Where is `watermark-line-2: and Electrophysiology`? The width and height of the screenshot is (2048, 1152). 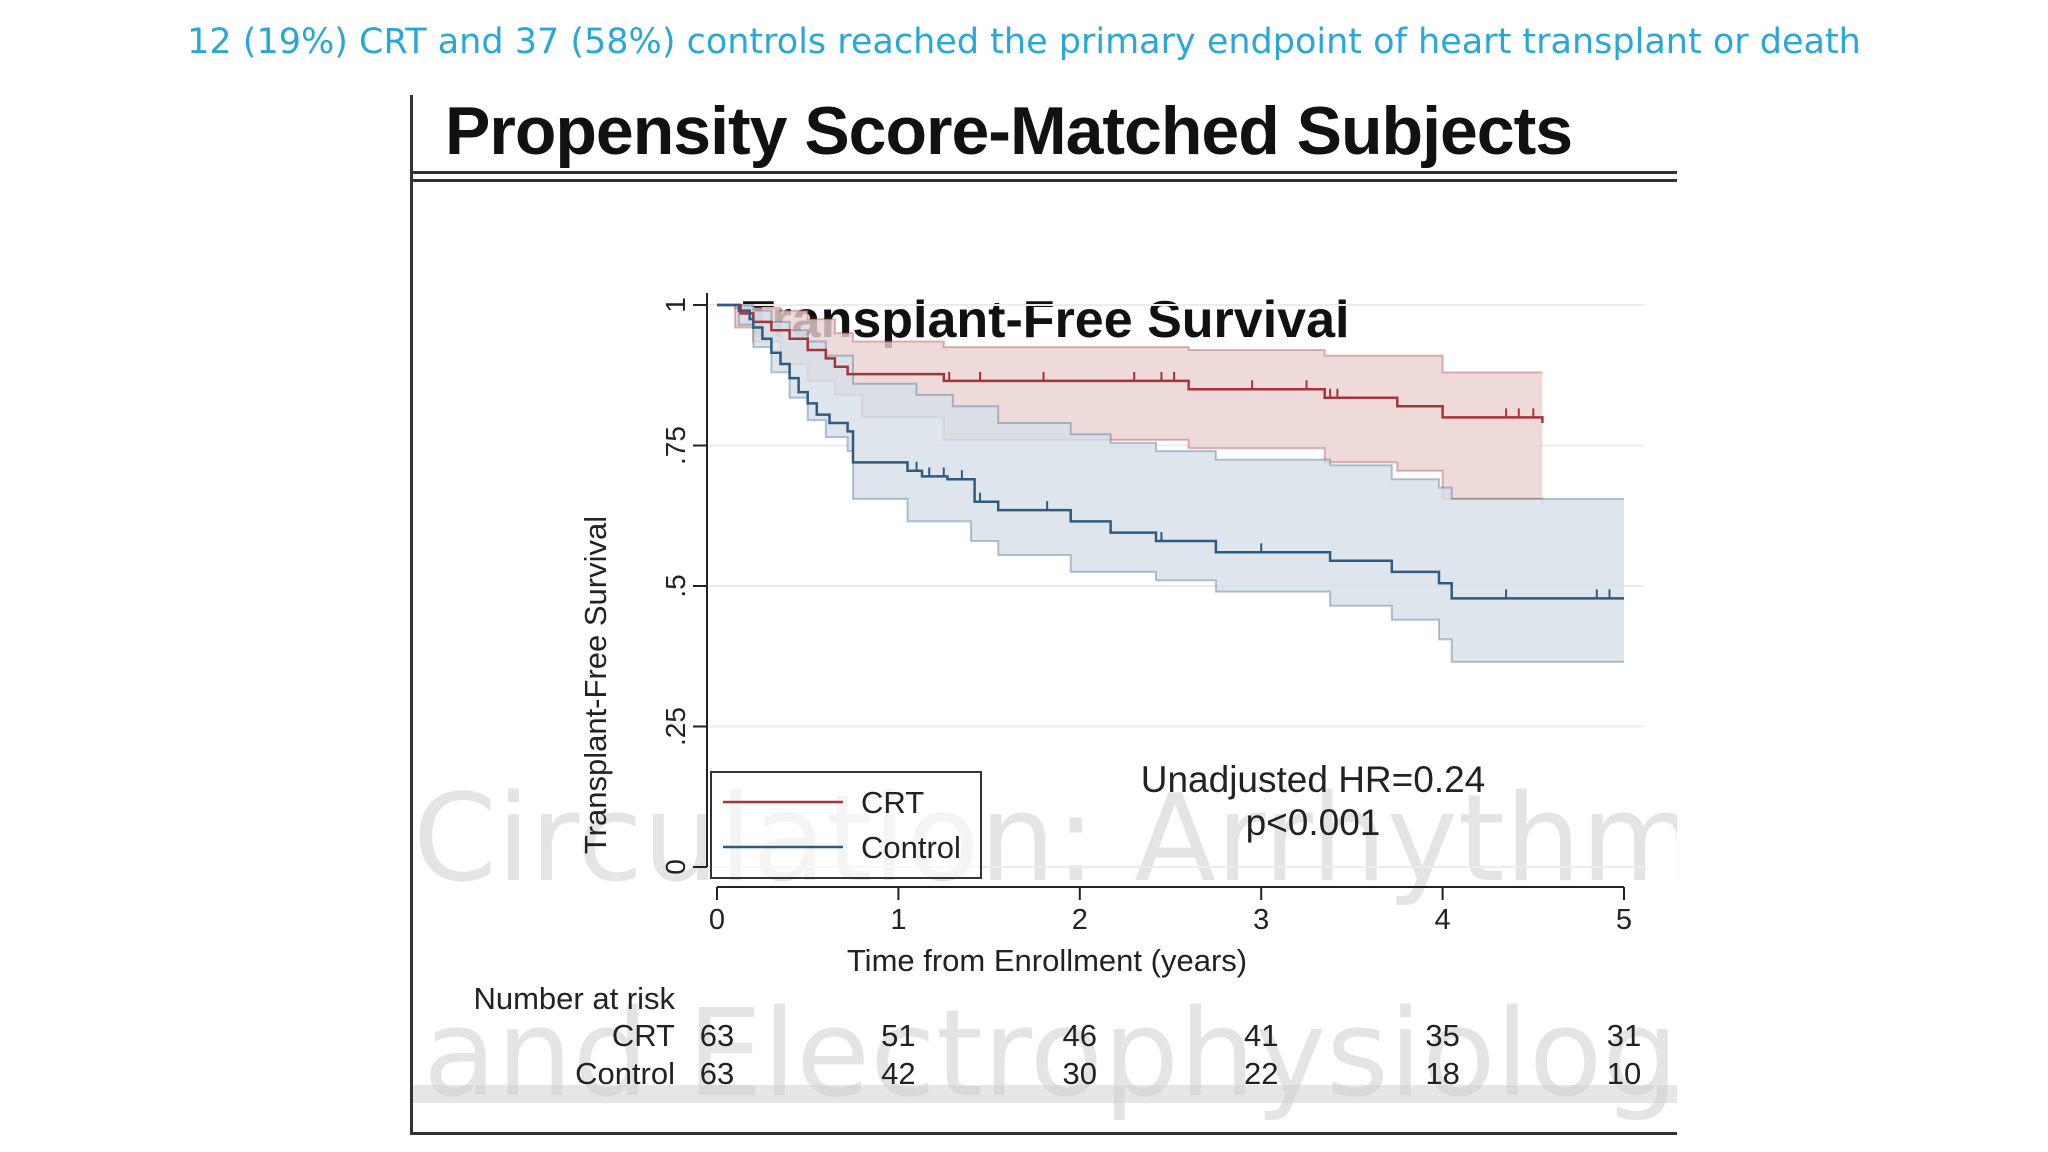
watermark-line-2: and Electrophysiology is located at coordinates (1050, 1054).